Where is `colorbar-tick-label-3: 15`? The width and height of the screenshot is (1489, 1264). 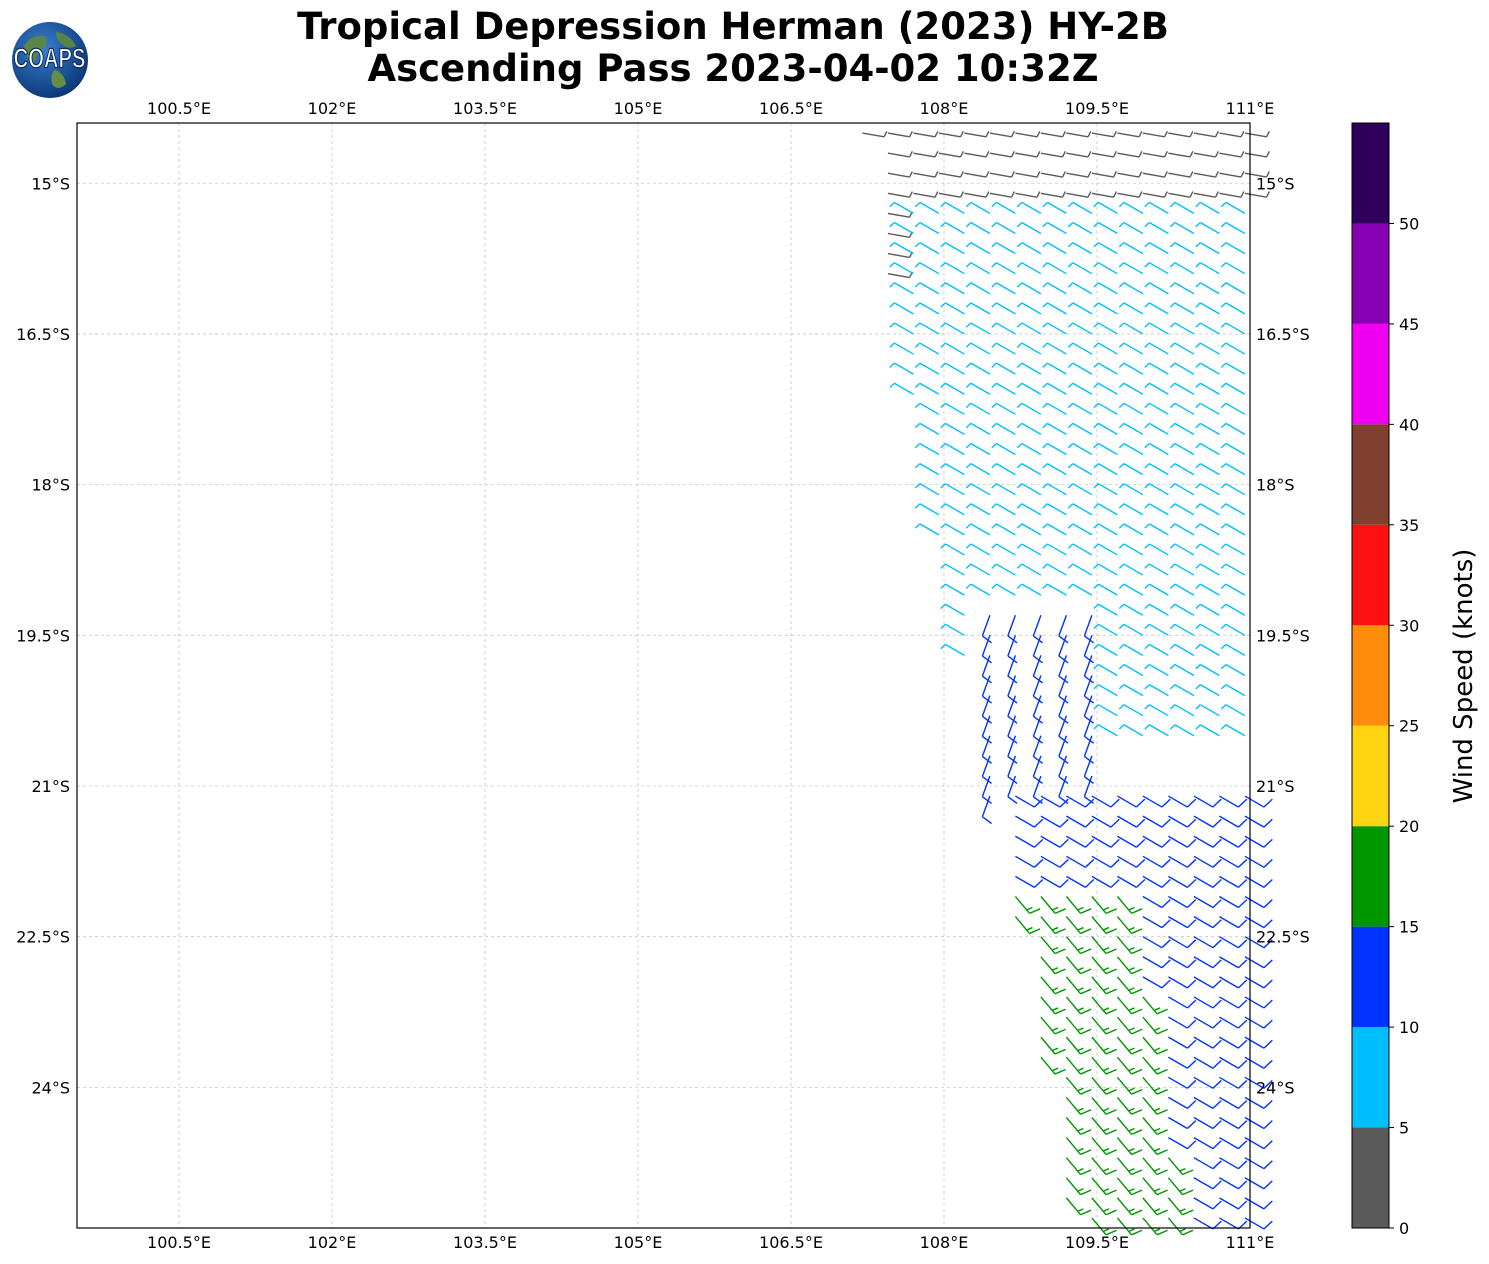 colorbar-tick-label-3: 15 is located at coordinates (1409, 927).